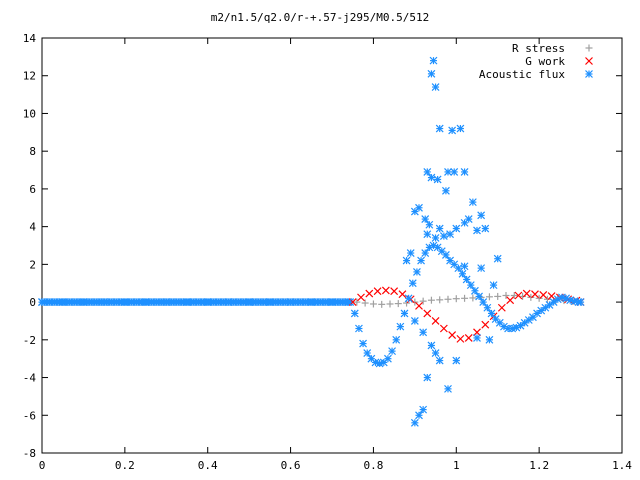 This screenshot has height=480, width=640. Describe the element at coordinates (29, 113) in the screenshot. I see `y-tick-label: 10` at that location.